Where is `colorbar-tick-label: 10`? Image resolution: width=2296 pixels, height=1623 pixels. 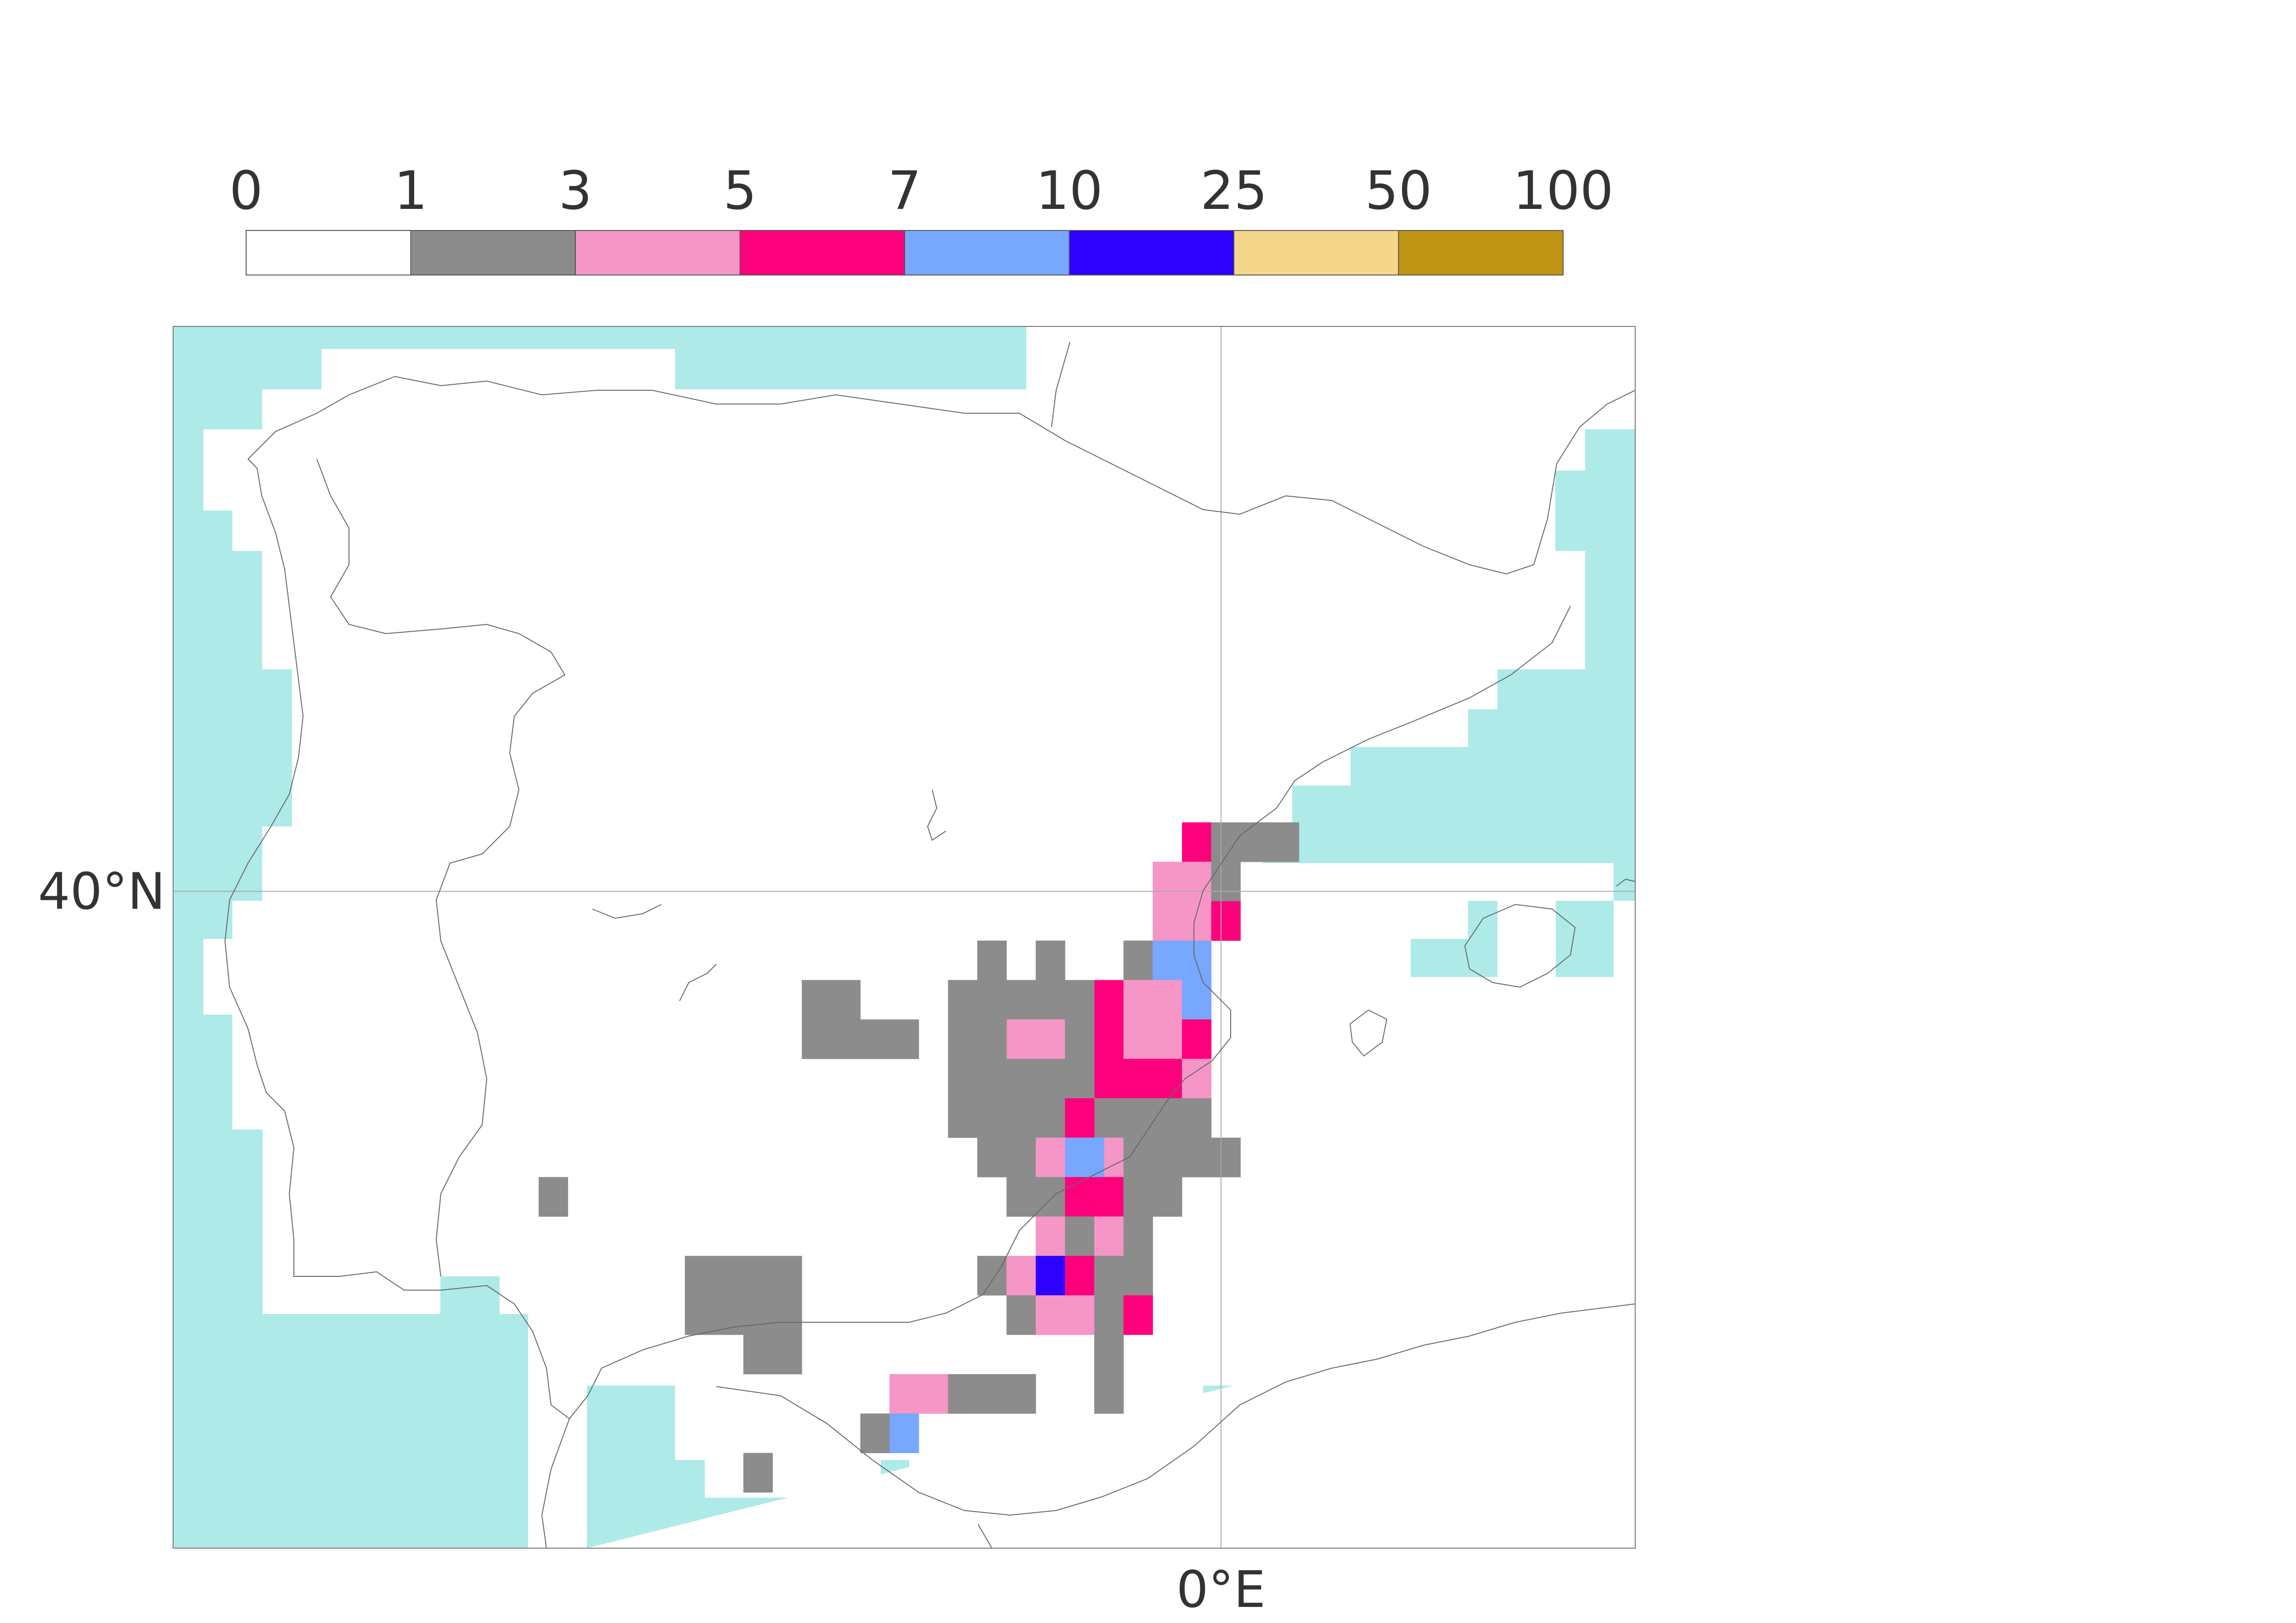
colorbar-tick-label: 10 is located at coordinates (1069, 191).